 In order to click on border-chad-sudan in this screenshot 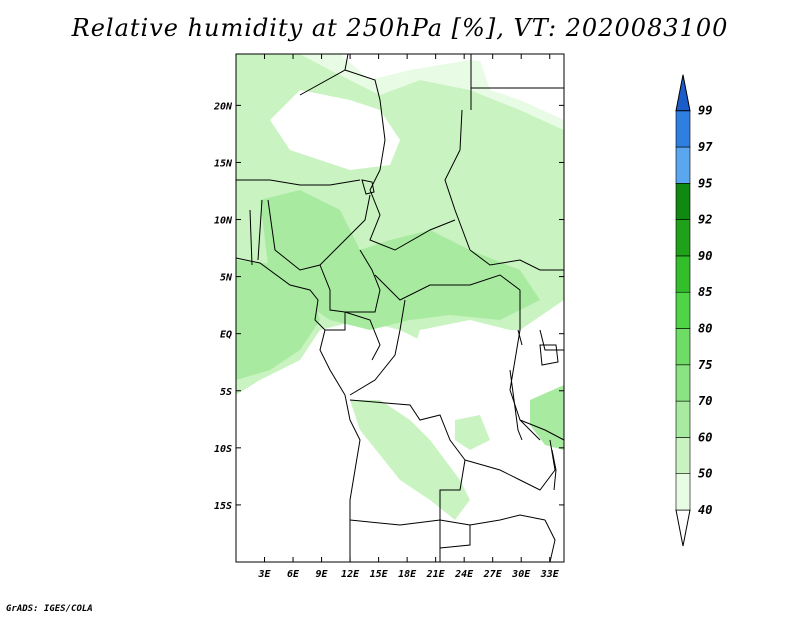, I will do `click(457, 180)`.